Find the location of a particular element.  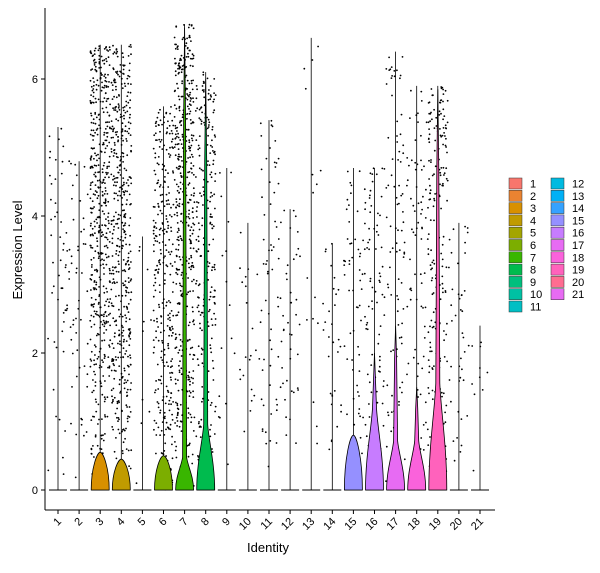

legend-swatch is located at coordinates (515, 196).